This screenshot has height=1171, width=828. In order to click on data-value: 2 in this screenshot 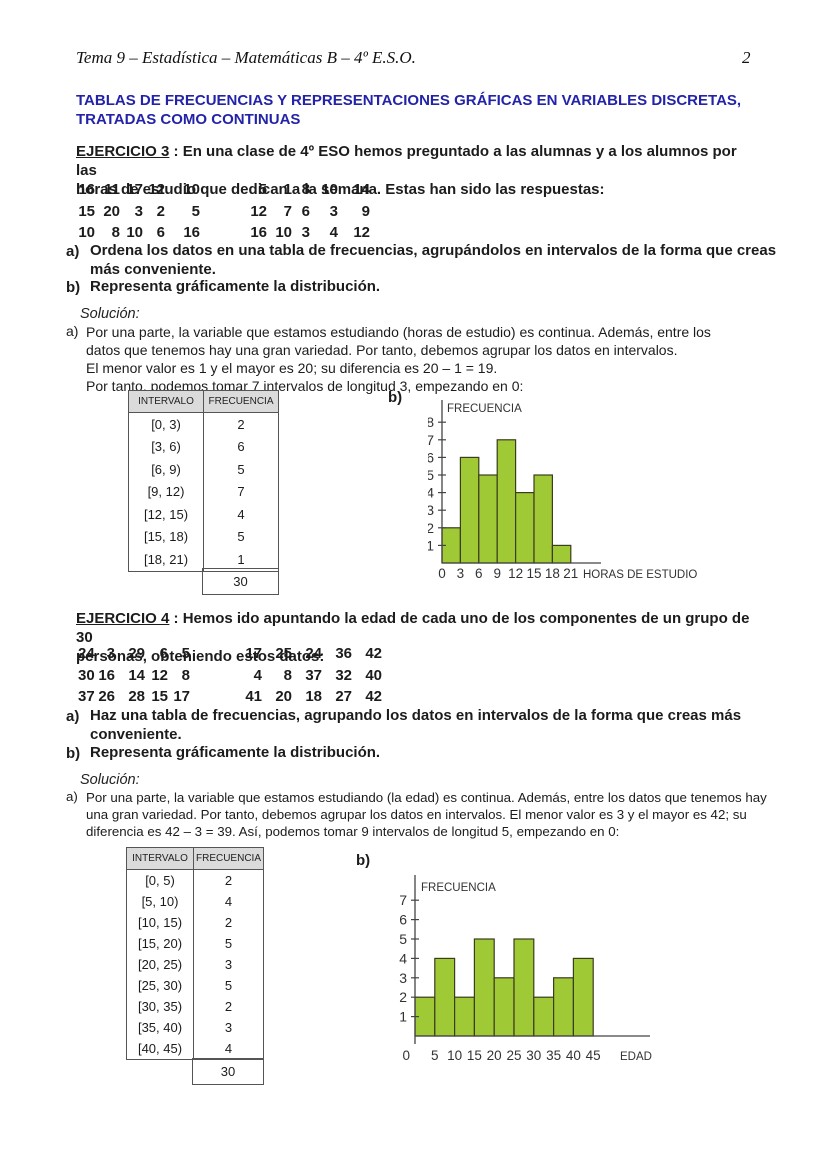, I will do `click(160, 211)`.